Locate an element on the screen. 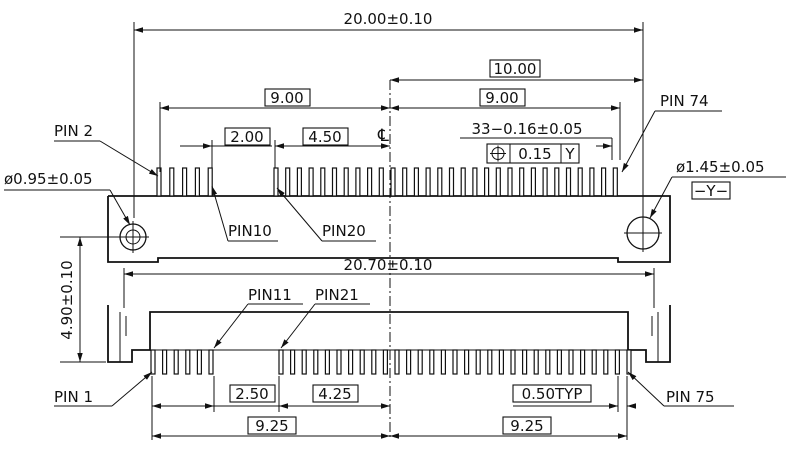  bottom-body-outline is located at coordinates (389, 334).